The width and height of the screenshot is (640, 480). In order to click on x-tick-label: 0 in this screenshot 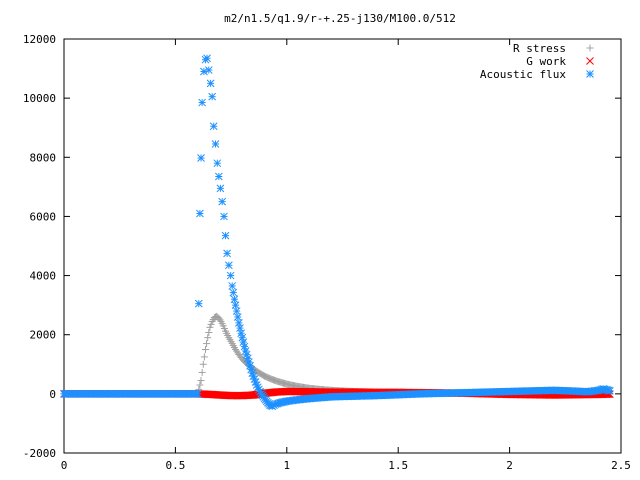, I will do `click(64, 465)`.